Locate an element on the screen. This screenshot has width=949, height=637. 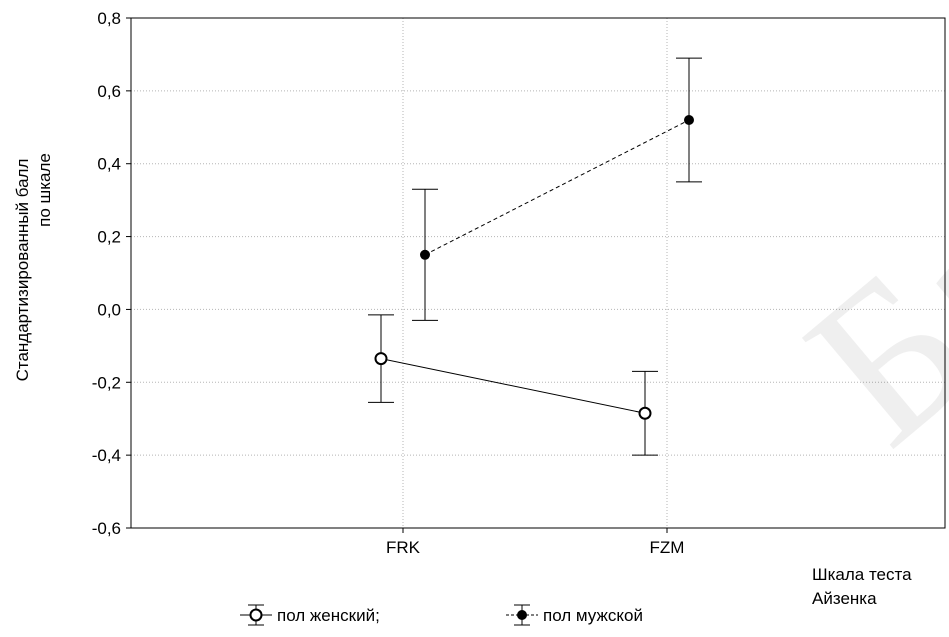
legend-label-male: пол мужской is located at coordinates (593, 615).